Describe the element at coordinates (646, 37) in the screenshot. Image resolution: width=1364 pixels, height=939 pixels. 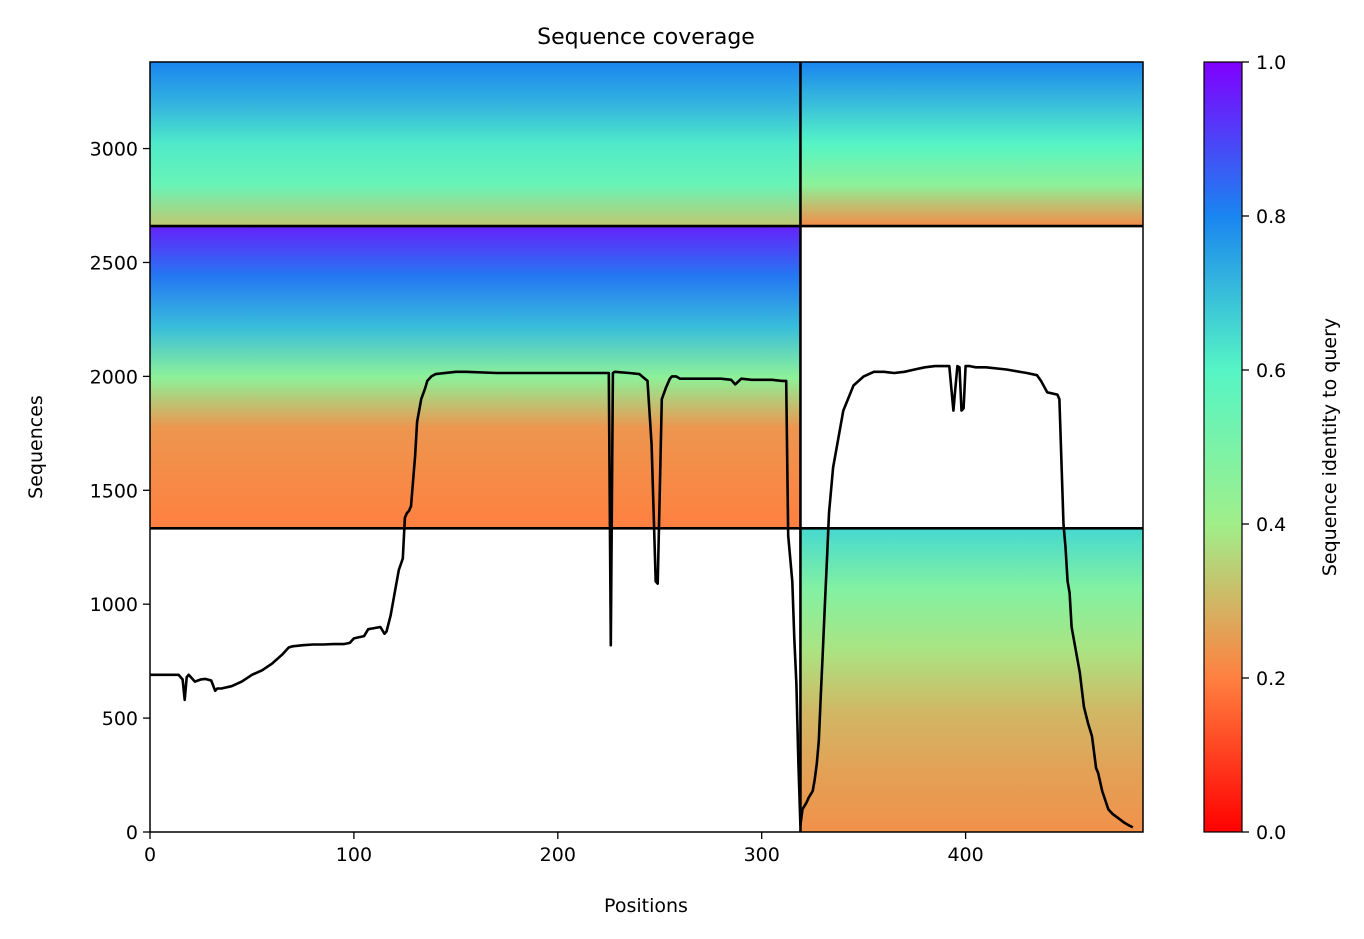
I see `chart-title: Sequence coverage` at that location.